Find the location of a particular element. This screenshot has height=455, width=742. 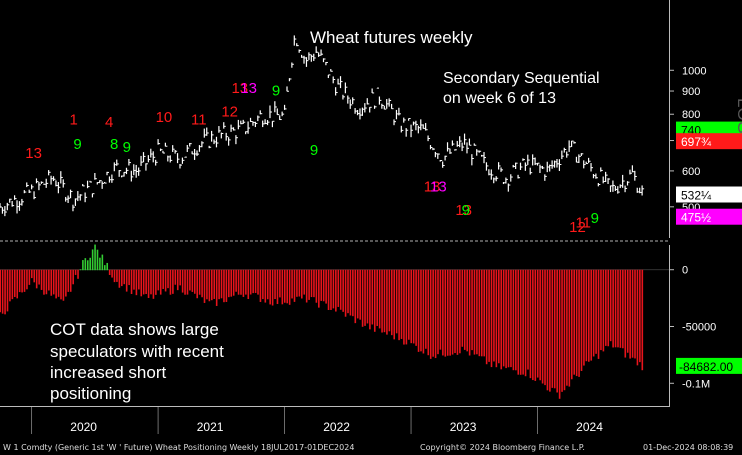

price-tick-label: 1000 is located at coordinates (694, 71).